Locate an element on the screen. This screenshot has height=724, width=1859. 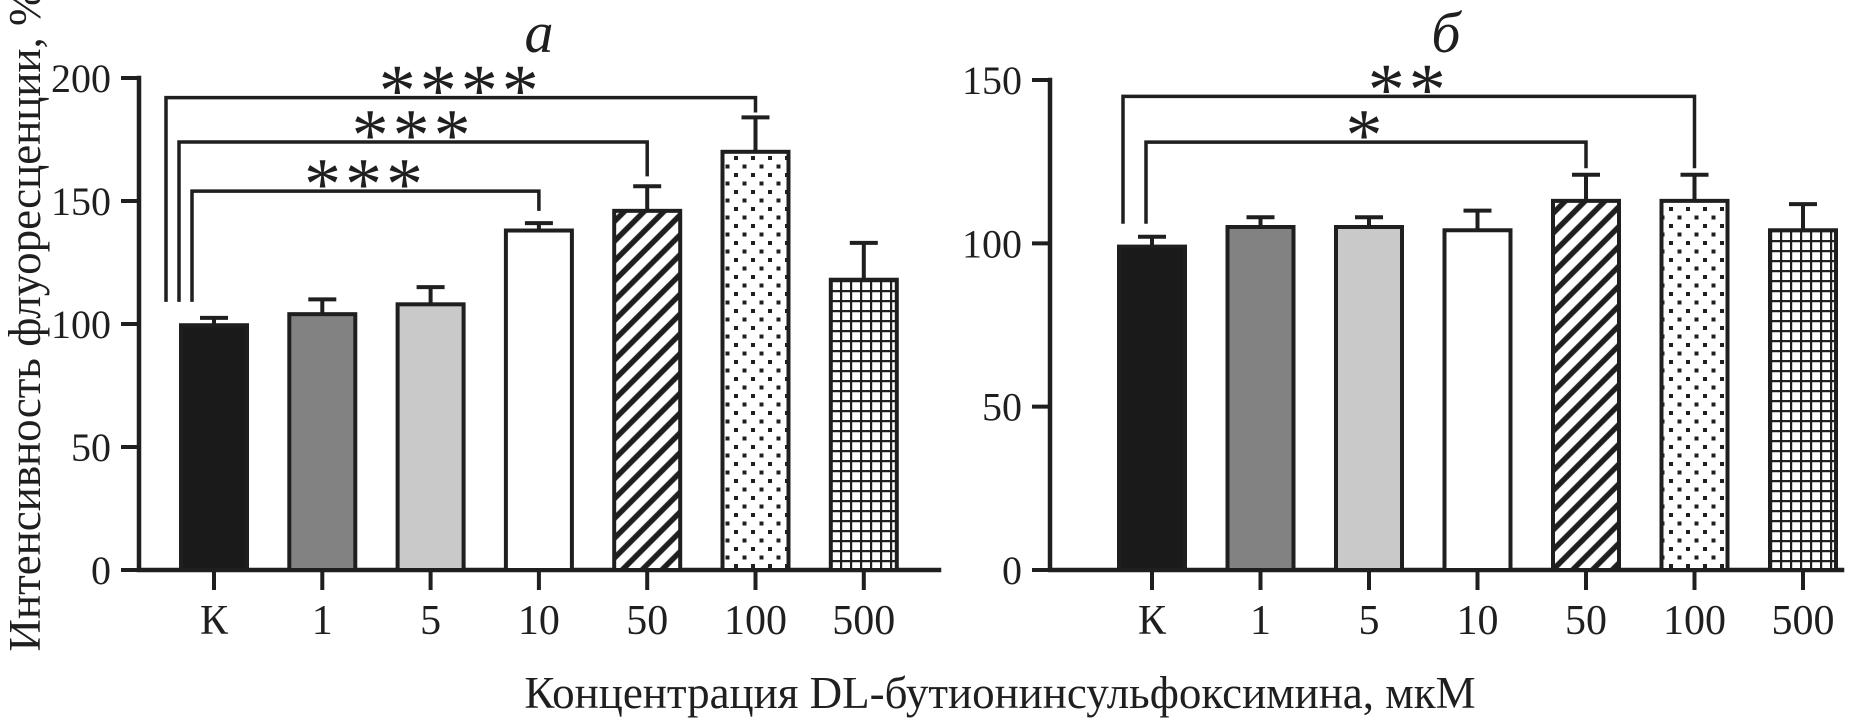
panel-a-title: a is located at coordinates (539, 32).